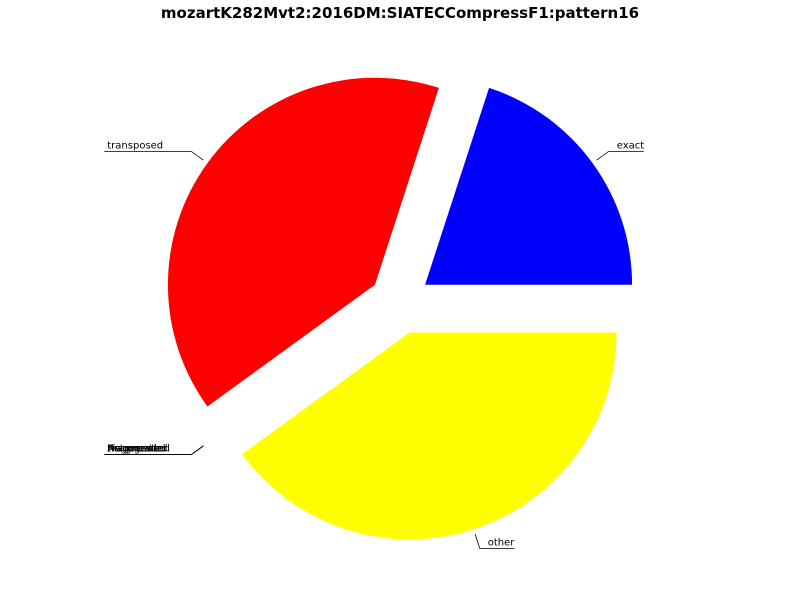  I want to click on slice-label-fragmented: Fragmented, so click(137, 449).